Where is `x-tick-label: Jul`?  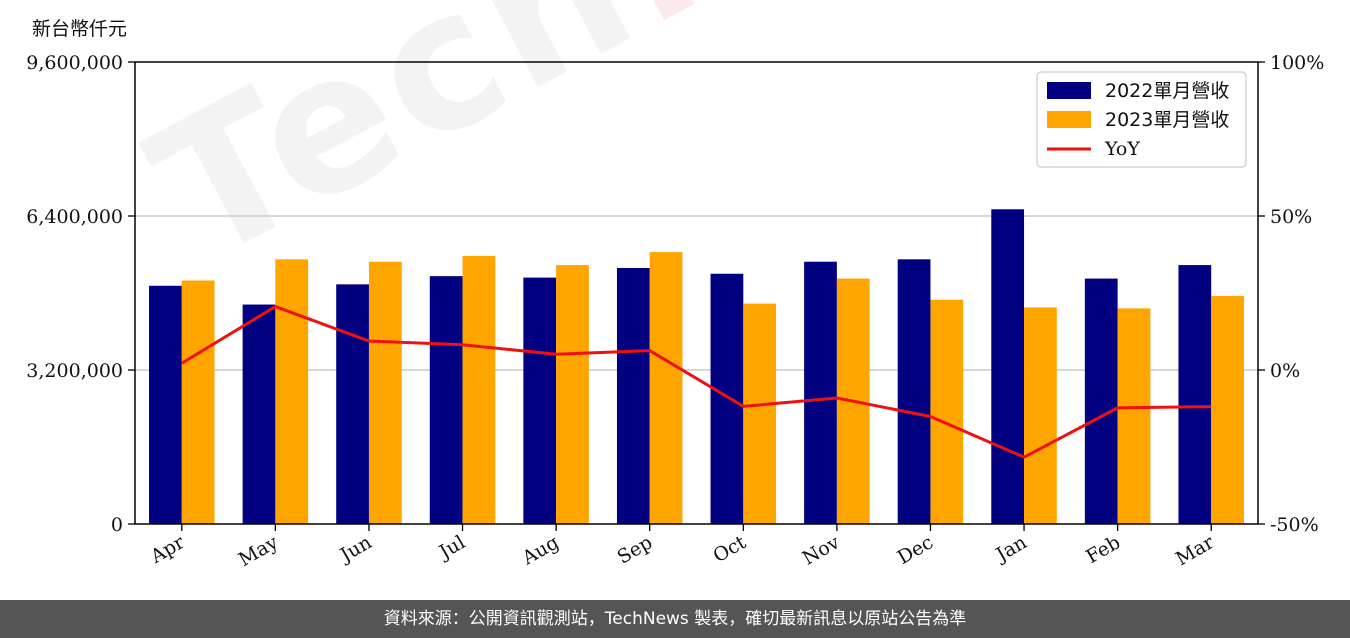
x-tick-label: Jul is located at coordinates (451, 547).